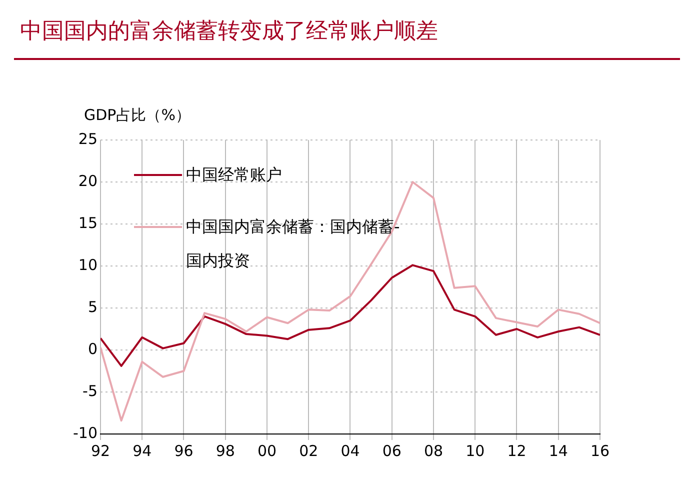 Image resolution: width=688 pixels, height=492 pixels. What do you see at coordinates (475, 451) in the screenshot?
I see `x-tick-label: 10` at bounding box center [475, 451].